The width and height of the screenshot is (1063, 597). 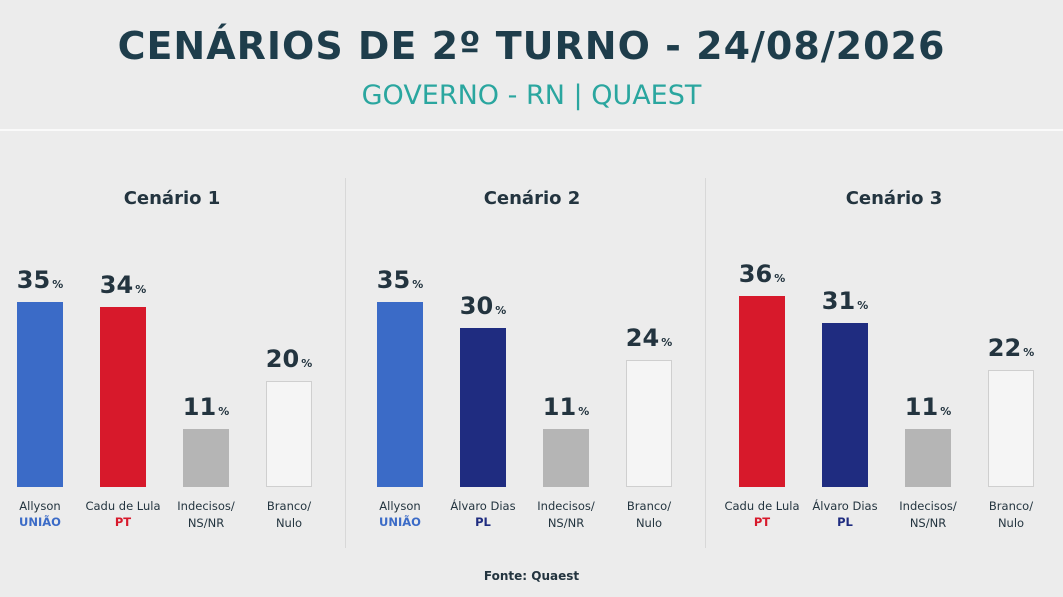 What do you see at coordinates (1004, 348) in the screenshot?
I see `value-number: 22` at bounding box center [1004, 348].